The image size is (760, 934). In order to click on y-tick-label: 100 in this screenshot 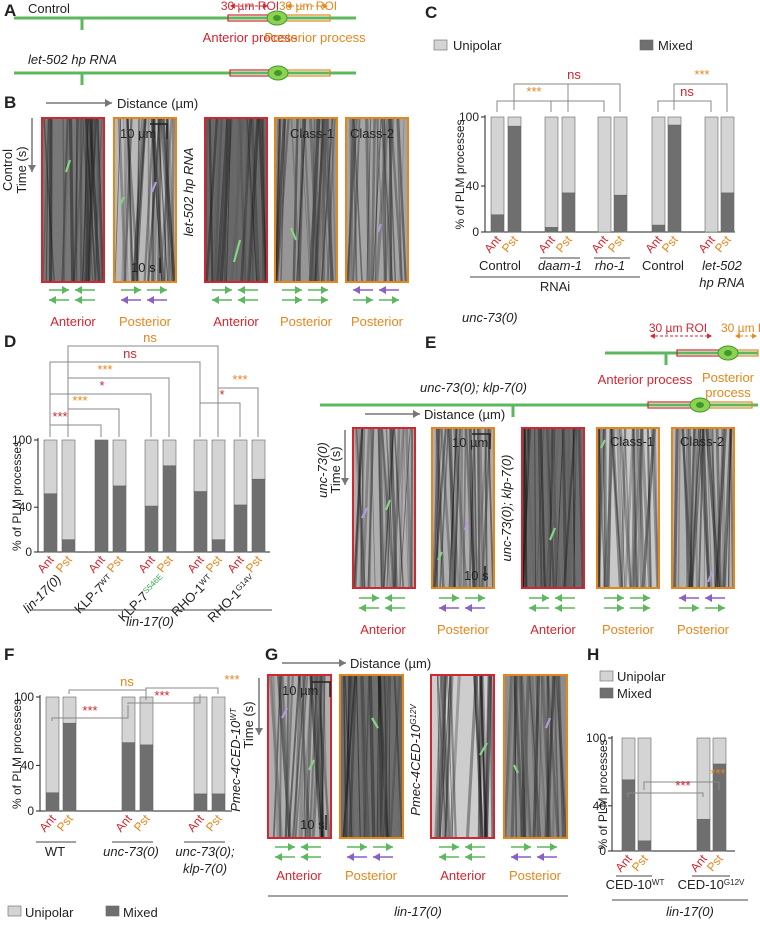, I will do `click(596, 738)`.